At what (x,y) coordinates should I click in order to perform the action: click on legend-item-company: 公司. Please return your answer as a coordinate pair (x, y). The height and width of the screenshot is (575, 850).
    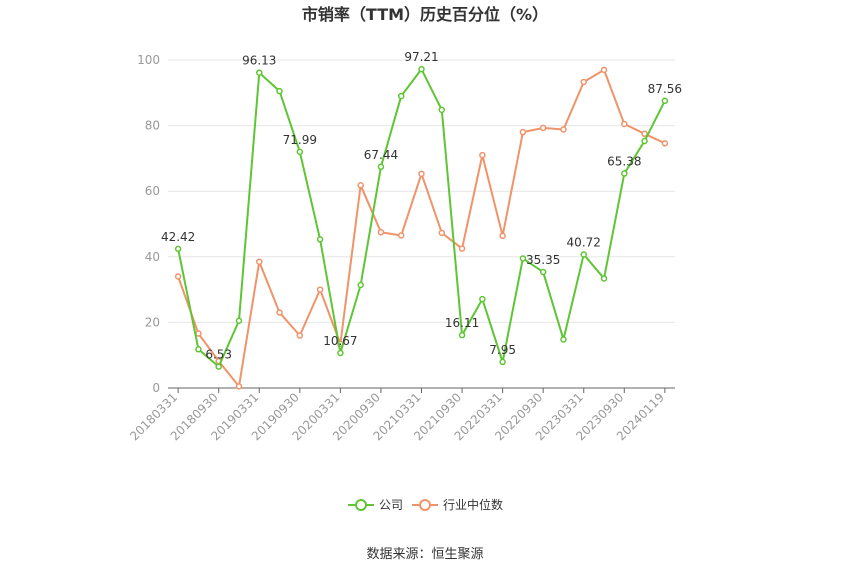
    Looking at the image, I should click on (375, 505).